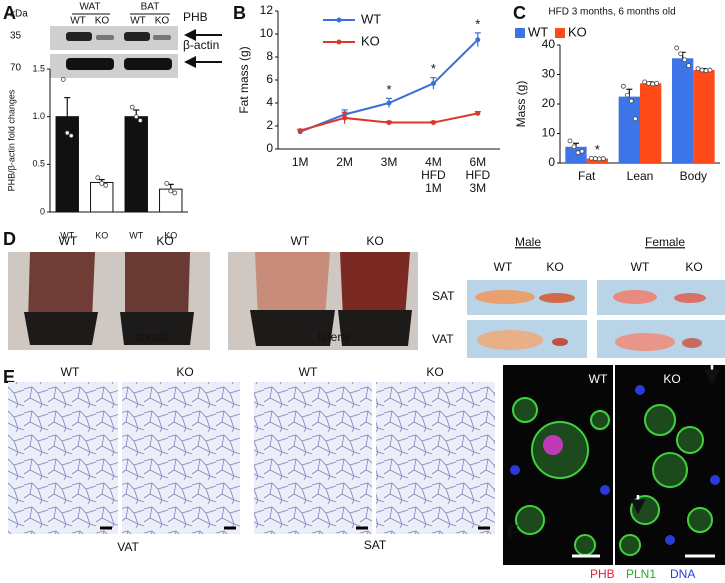 The height and width of the screenshot is (583, 725). What do you see at coordinates (615, 465) in the screenshot?
I see `nuclei` at bounding box center [615, 465].